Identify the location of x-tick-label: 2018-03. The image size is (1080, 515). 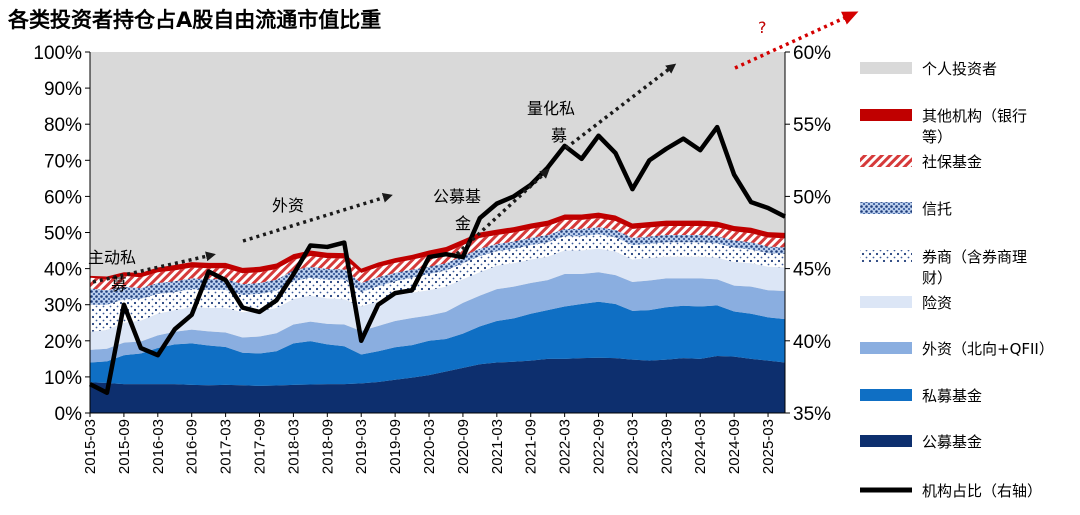
(293, 446).